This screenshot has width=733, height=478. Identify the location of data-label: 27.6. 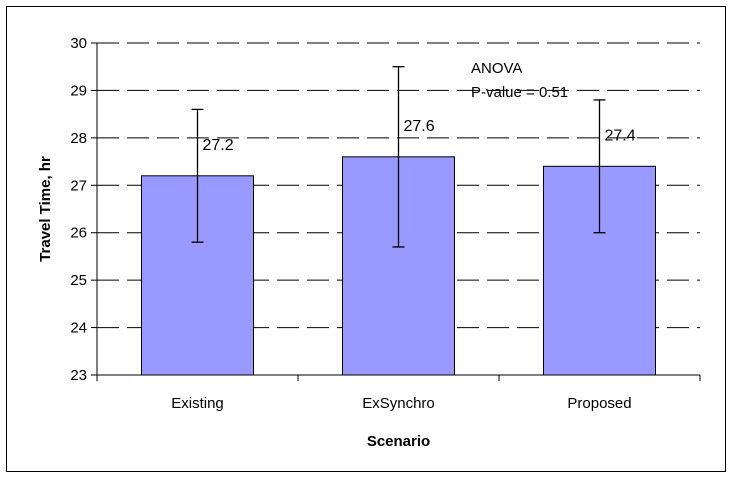
(419, 126).